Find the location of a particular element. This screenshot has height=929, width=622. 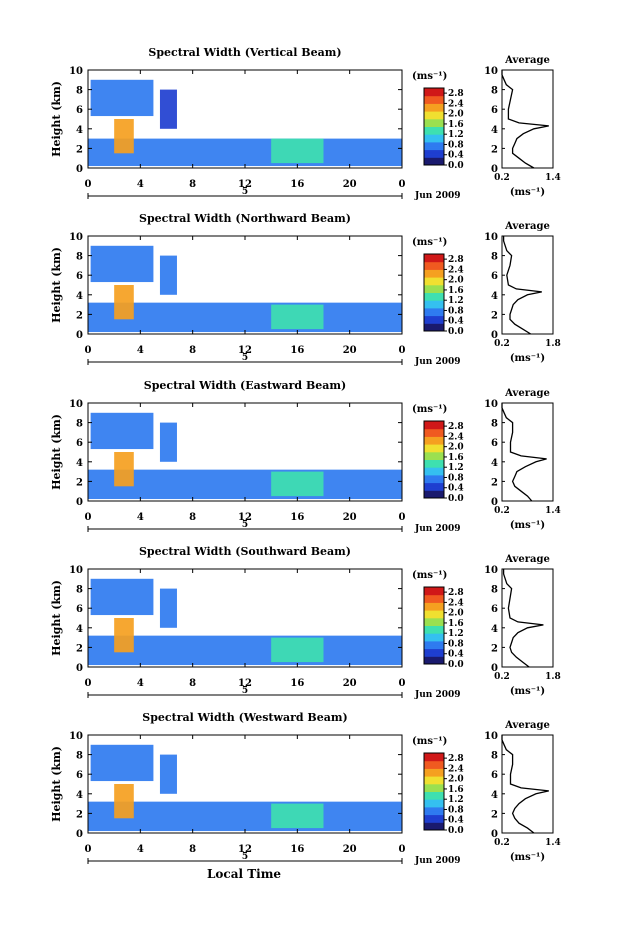

date-label: Jun 2009 is located at coordinates (437, 861).